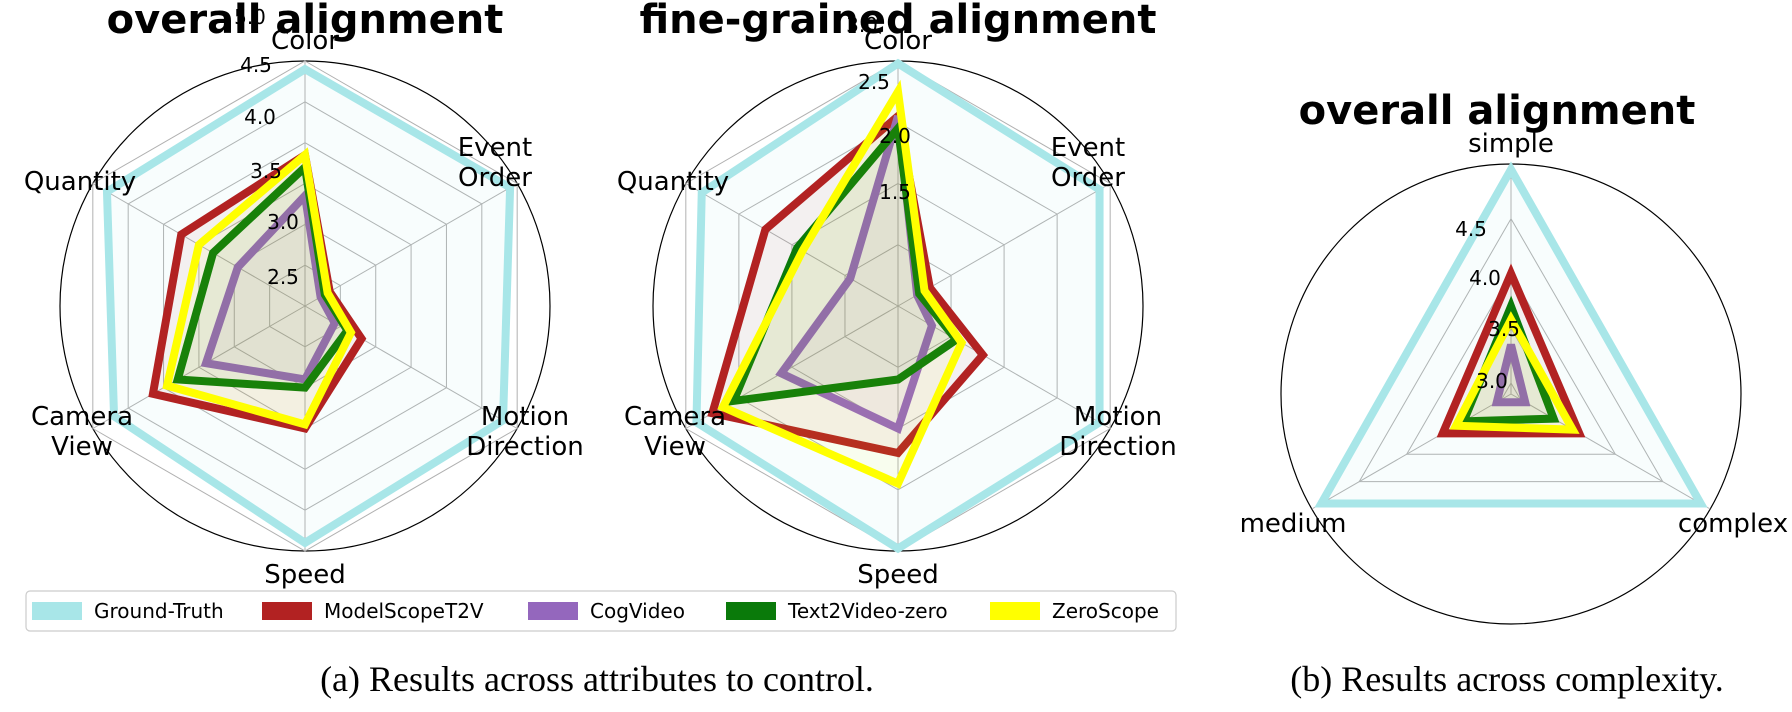 This screenshot has width=1792, height=712. I want to click on legend-frame, so click(601, 611).